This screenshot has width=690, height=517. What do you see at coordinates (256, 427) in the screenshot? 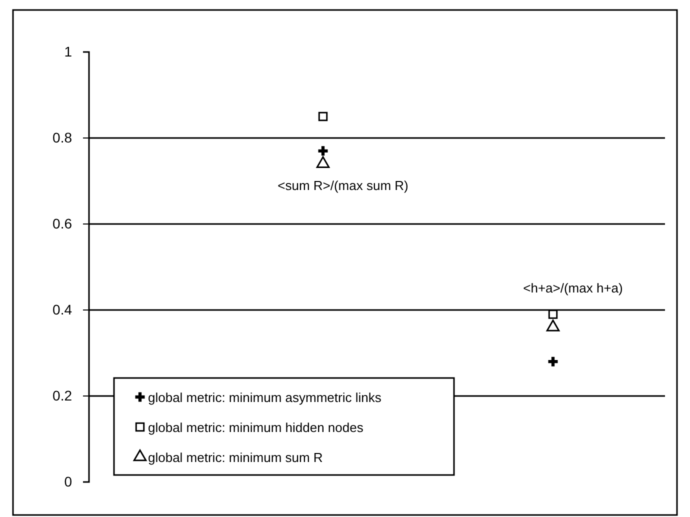
I see `legend-label: global metric: minimum hidden nodes` at bounding box center [256, 427].